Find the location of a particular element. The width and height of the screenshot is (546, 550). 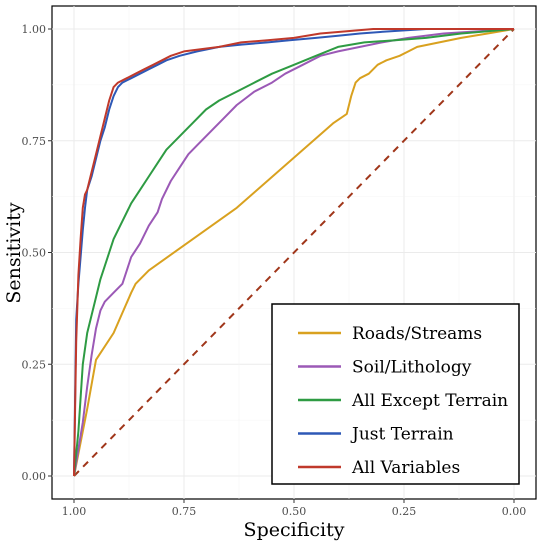

legend-label-3: Just Terrain is located at coordinates (402, 435).